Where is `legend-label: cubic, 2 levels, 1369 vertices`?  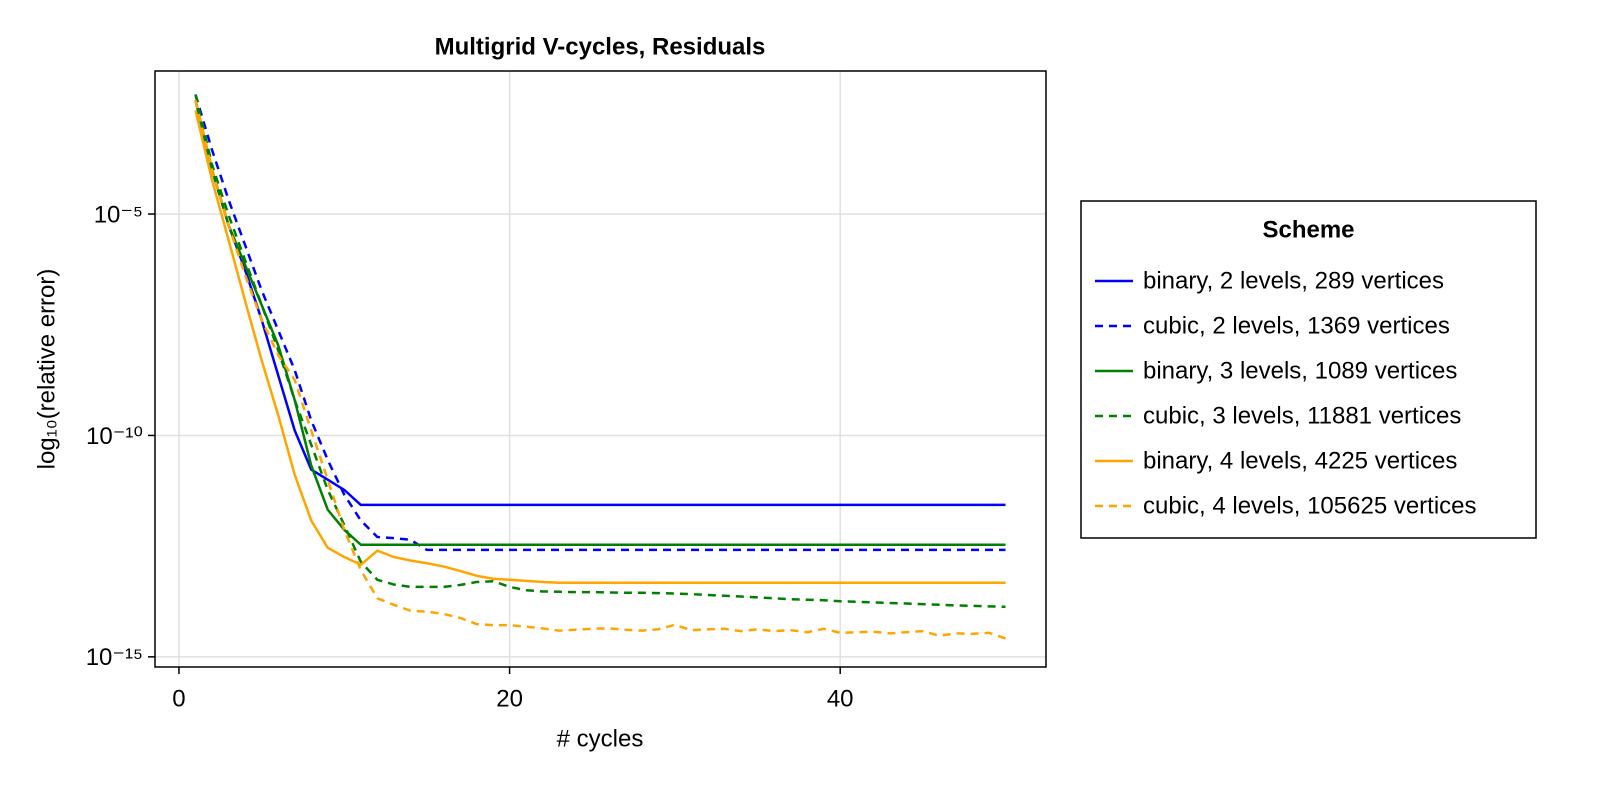 legend-label: cubic, 2 levels, 1369 vertices is located at coordinates (1296, 325).